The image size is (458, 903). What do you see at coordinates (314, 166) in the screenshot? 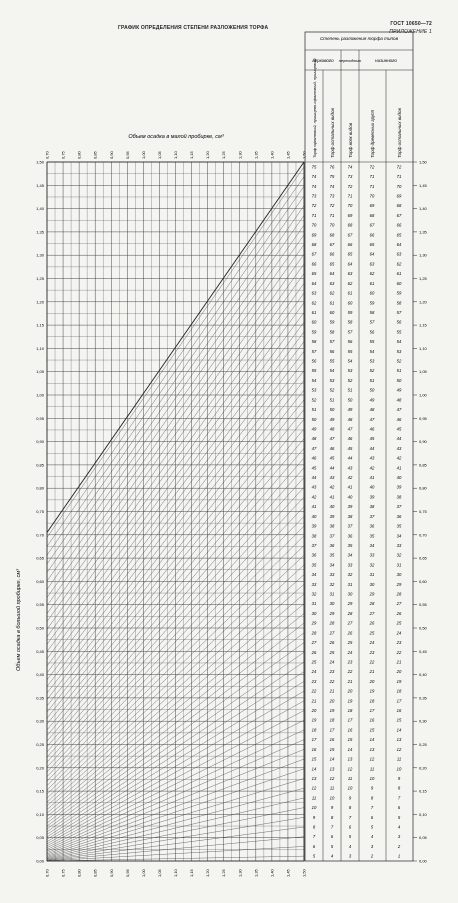
I see `table-cell: 75` at bounding box center [314, 166].